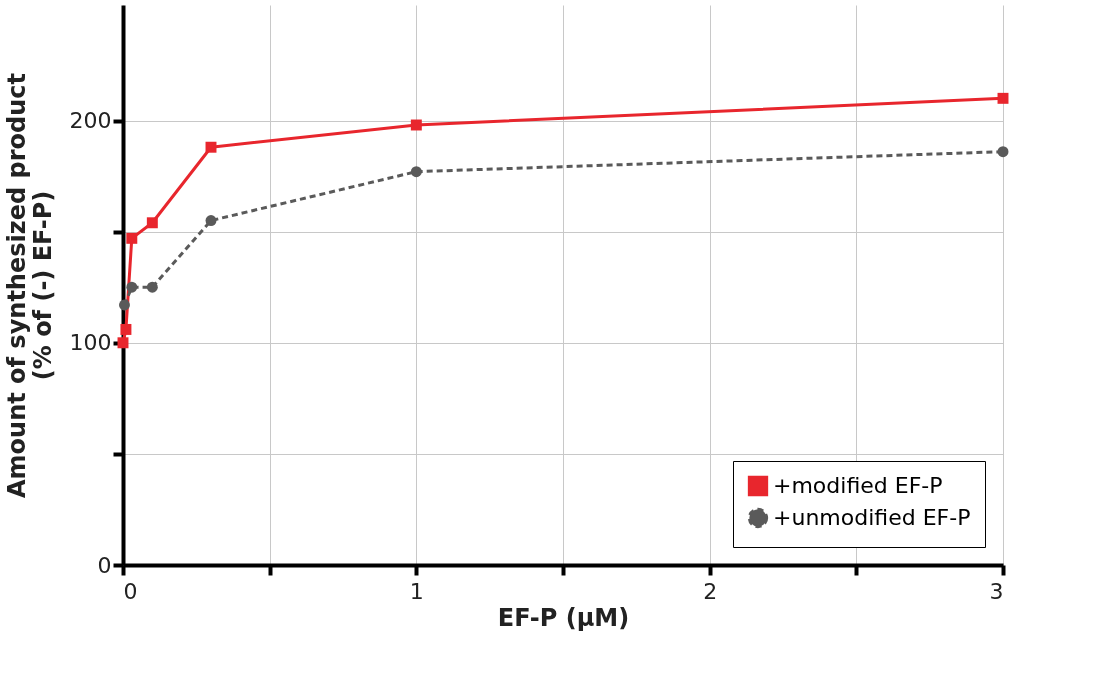  I want to click on x-axis-title: EF-P (μM), so click(563, 617).